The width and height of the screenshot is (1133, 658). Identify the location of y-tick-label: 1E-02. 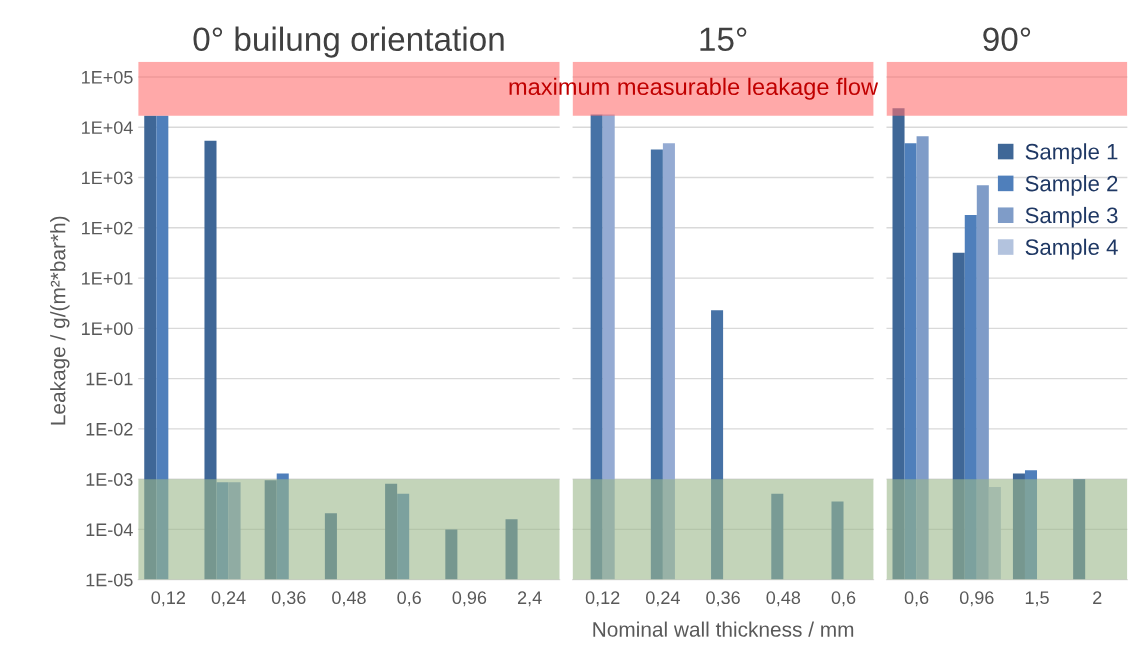
(109, 429).